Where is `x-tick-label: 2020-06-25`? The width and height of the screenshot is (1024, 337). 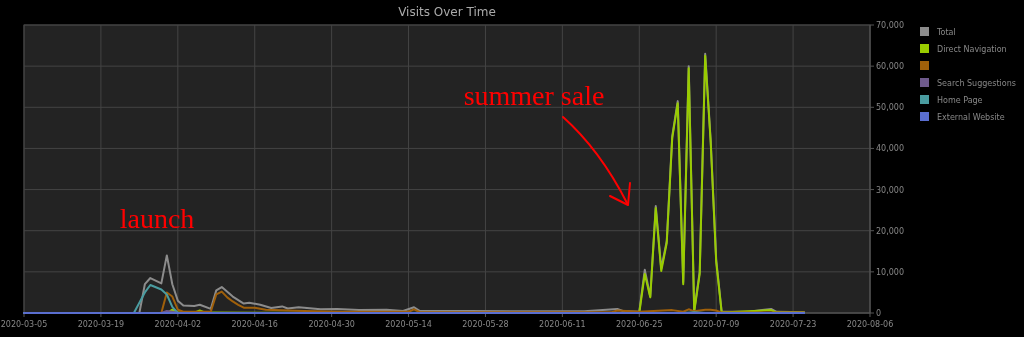 x-tick-label: 2020-06-25 is located at coordinates (639, 324).